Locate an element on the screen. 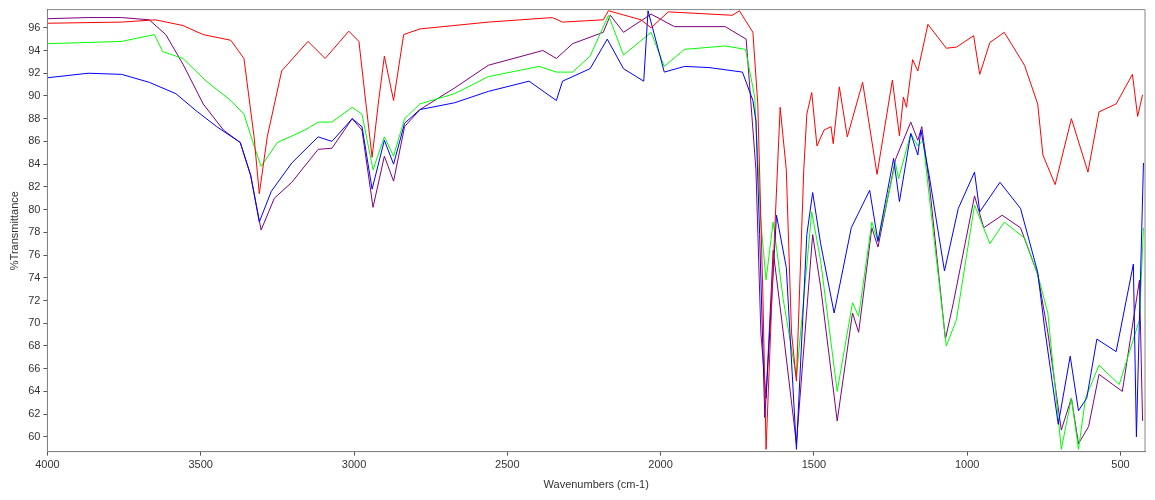 This screenshot has width=1155, height=500. y-tick-label: 84 is located at coordinates (34, 163).